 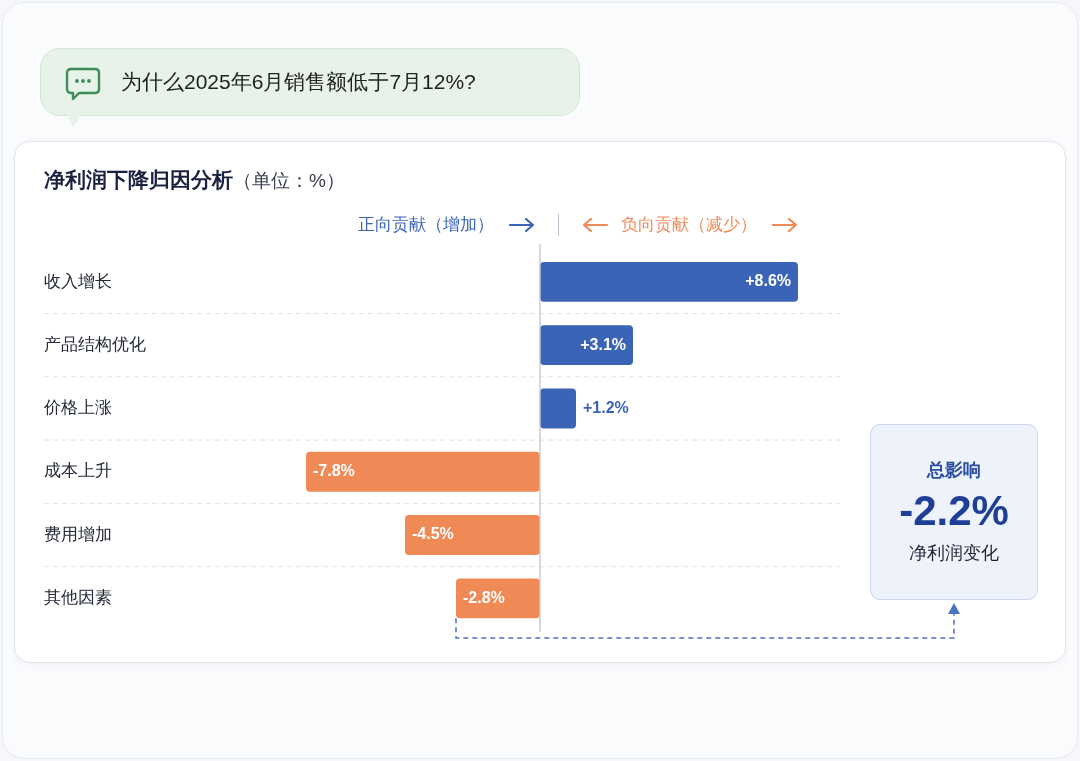 What do you see at coordinates (289, 181) in the screenshot?
I see `chart-subtitle: （单位：%）` at bounding box center [289, 181].